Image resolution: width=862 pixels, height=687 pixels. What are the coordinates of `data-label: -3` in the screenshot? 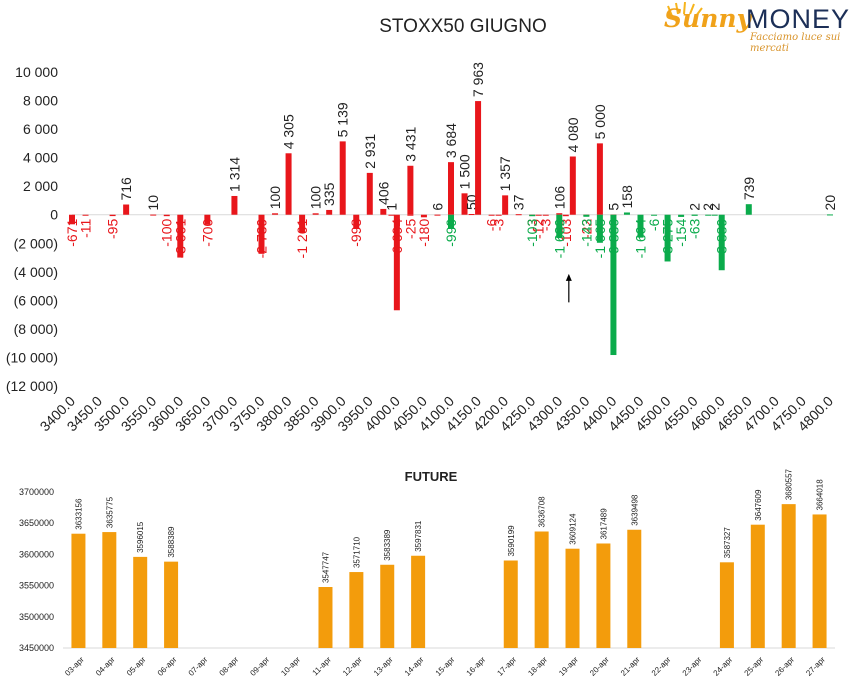 It's located at (546, 225).